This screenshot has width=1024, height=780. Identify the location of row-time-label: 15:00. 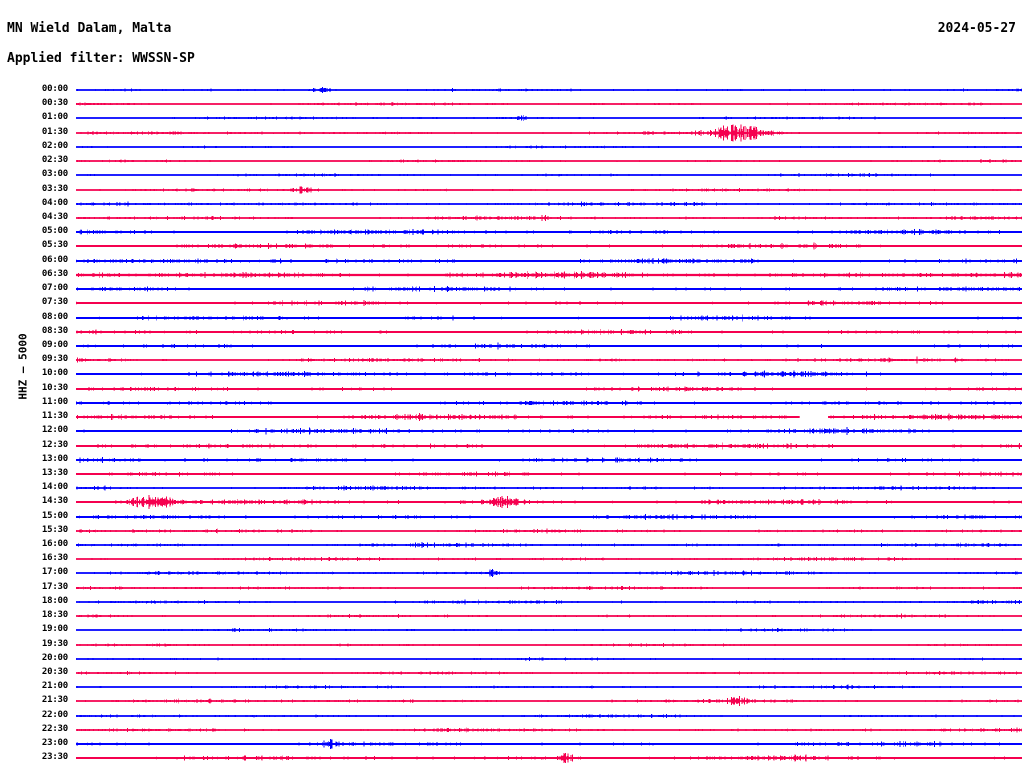
(54, 515).